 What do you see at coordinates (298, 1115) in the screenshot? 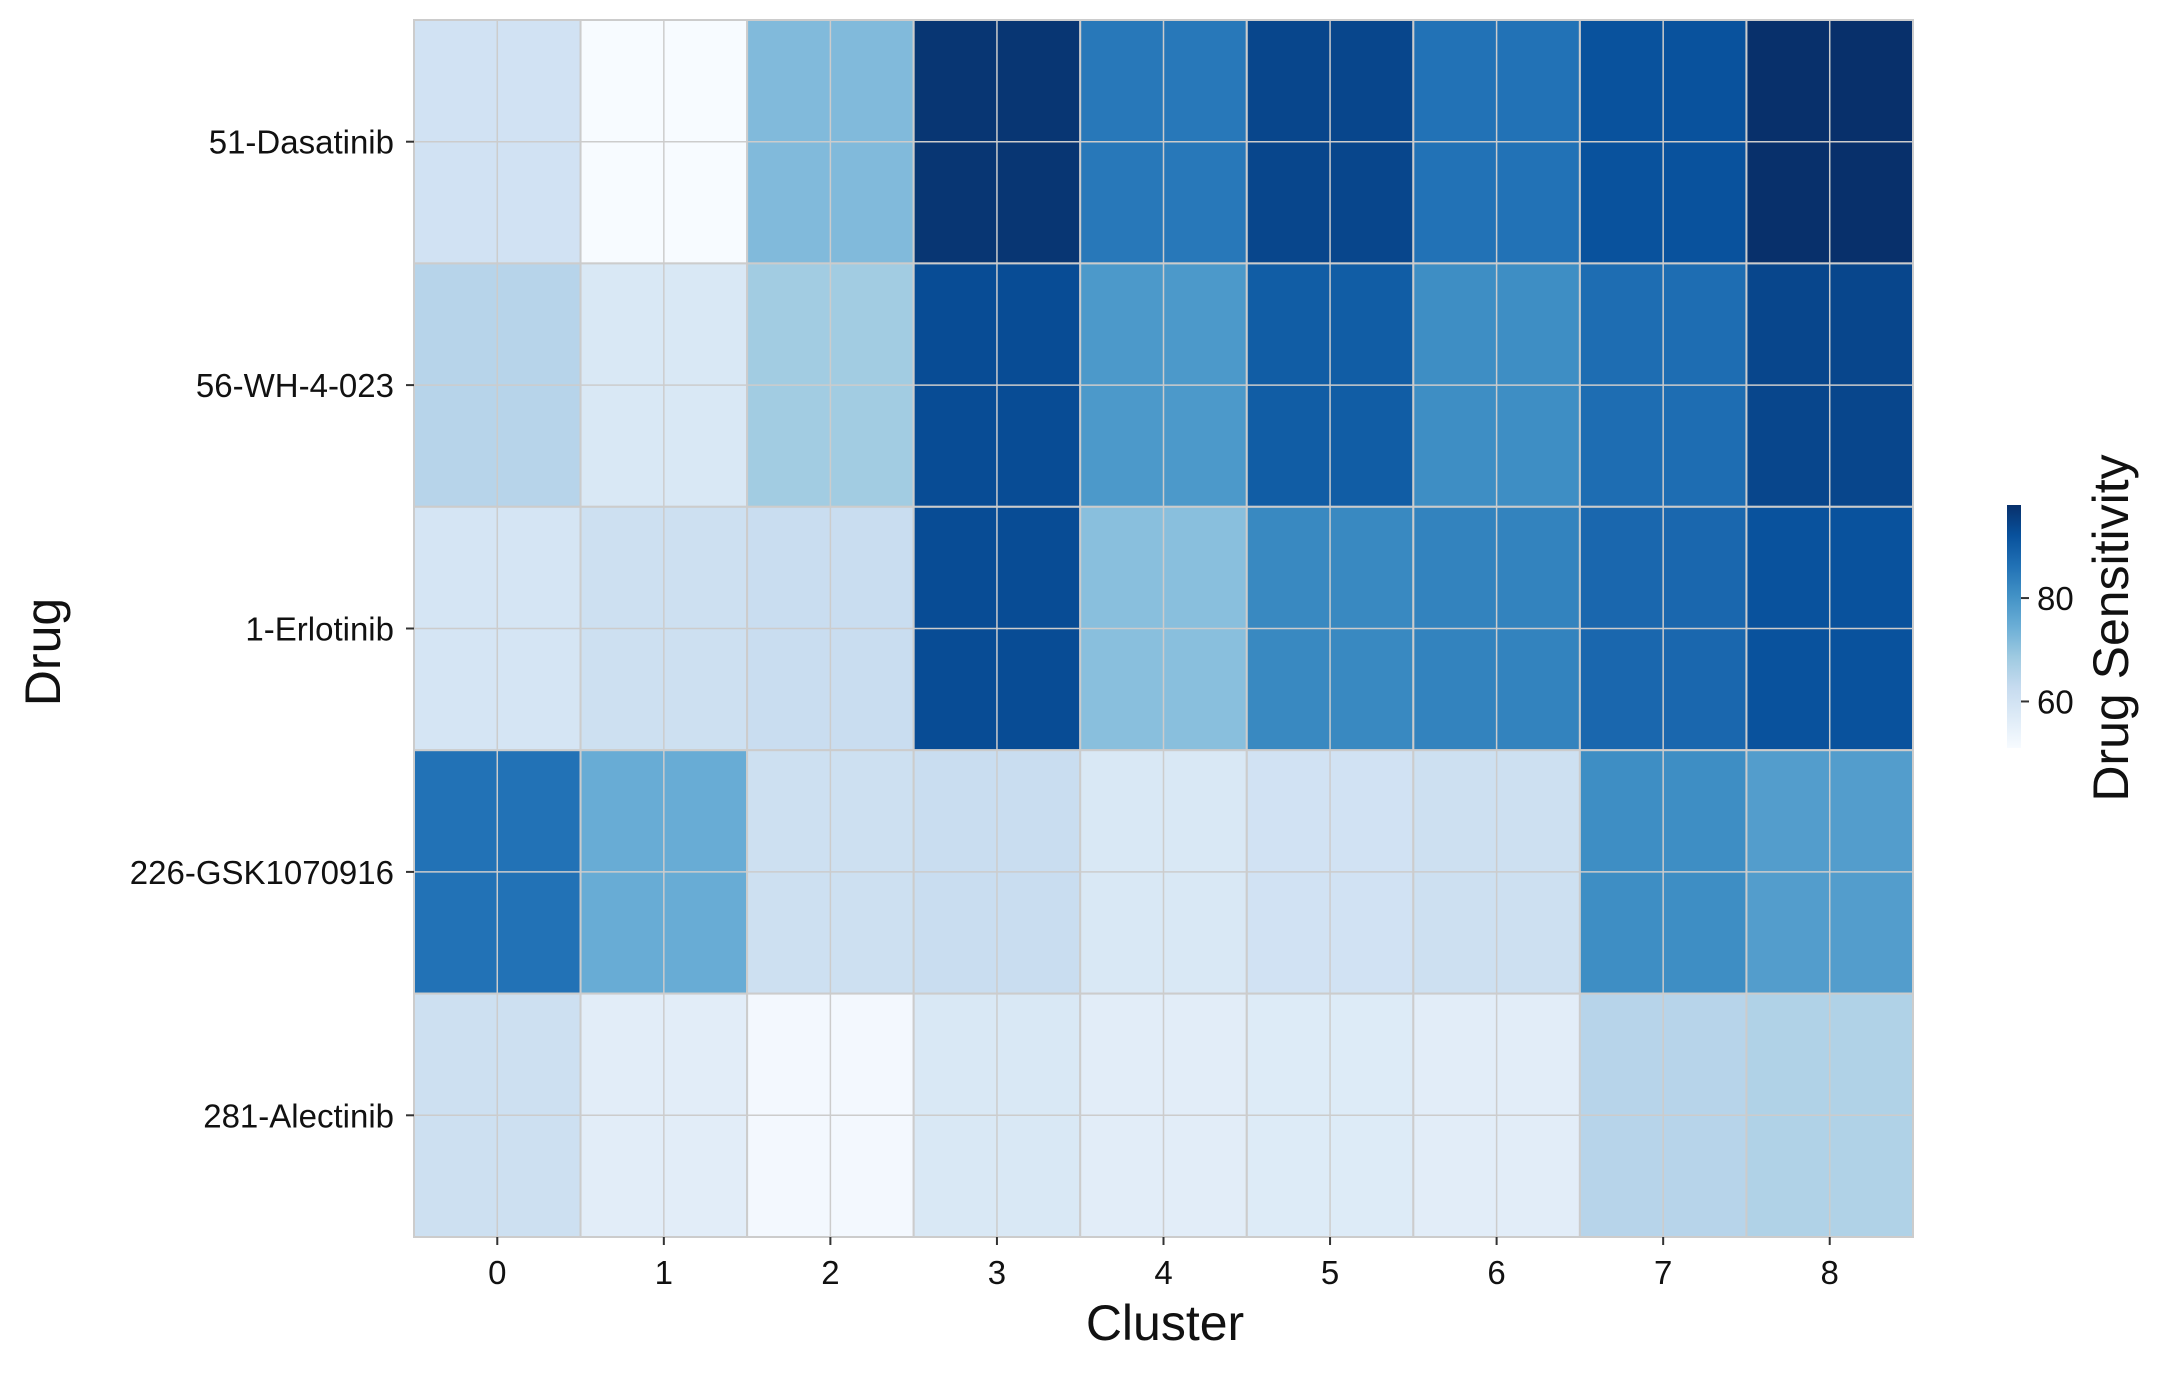
I see `y-tick-label: 281-Alectinib` at bounding box center [298, 1115].